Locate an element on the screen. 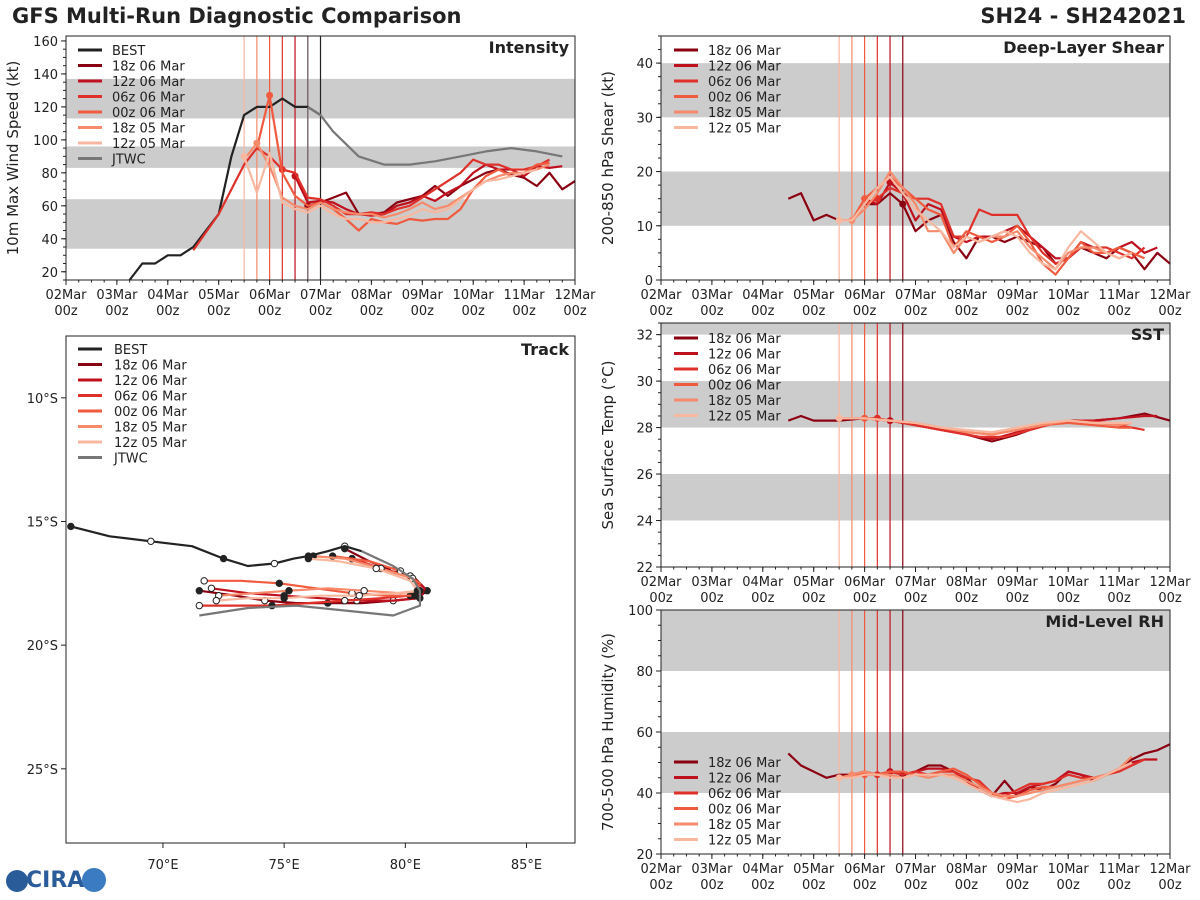  x-tick-label: 04Mar is located at coordinates (763, 582).